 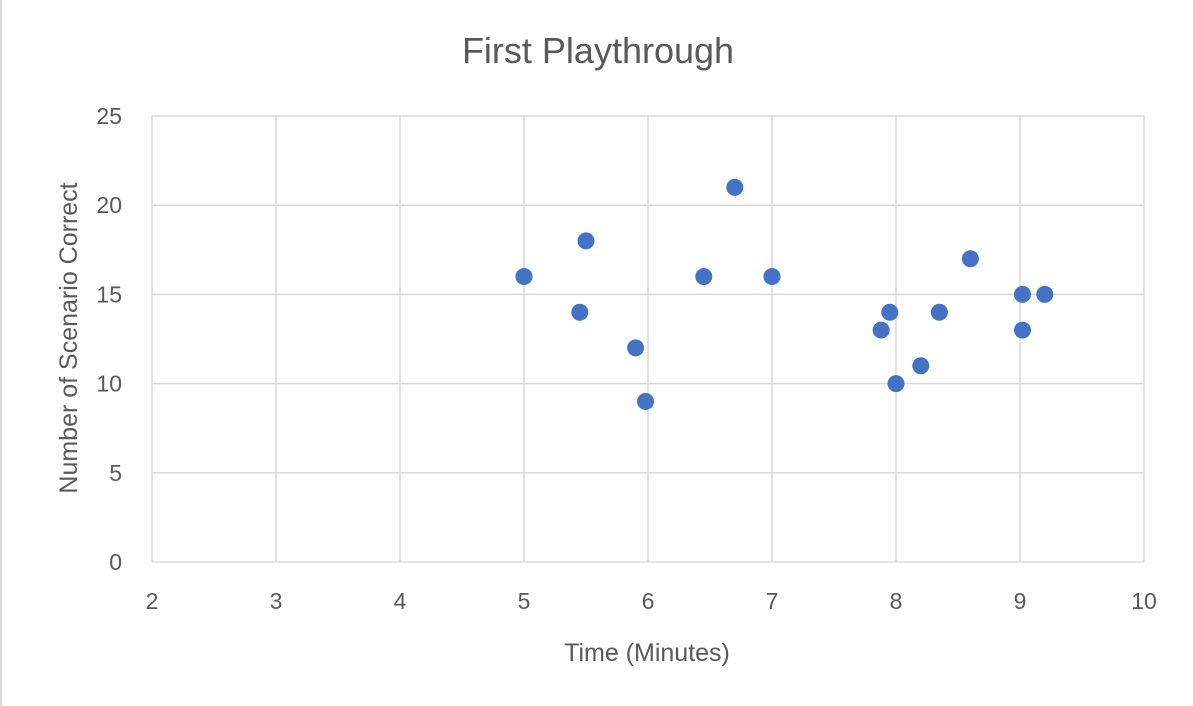 What do you see at coordinates (648, 601) in the screenshot?
I see `x-tick-label: 6` at bounding box center [648, 601].